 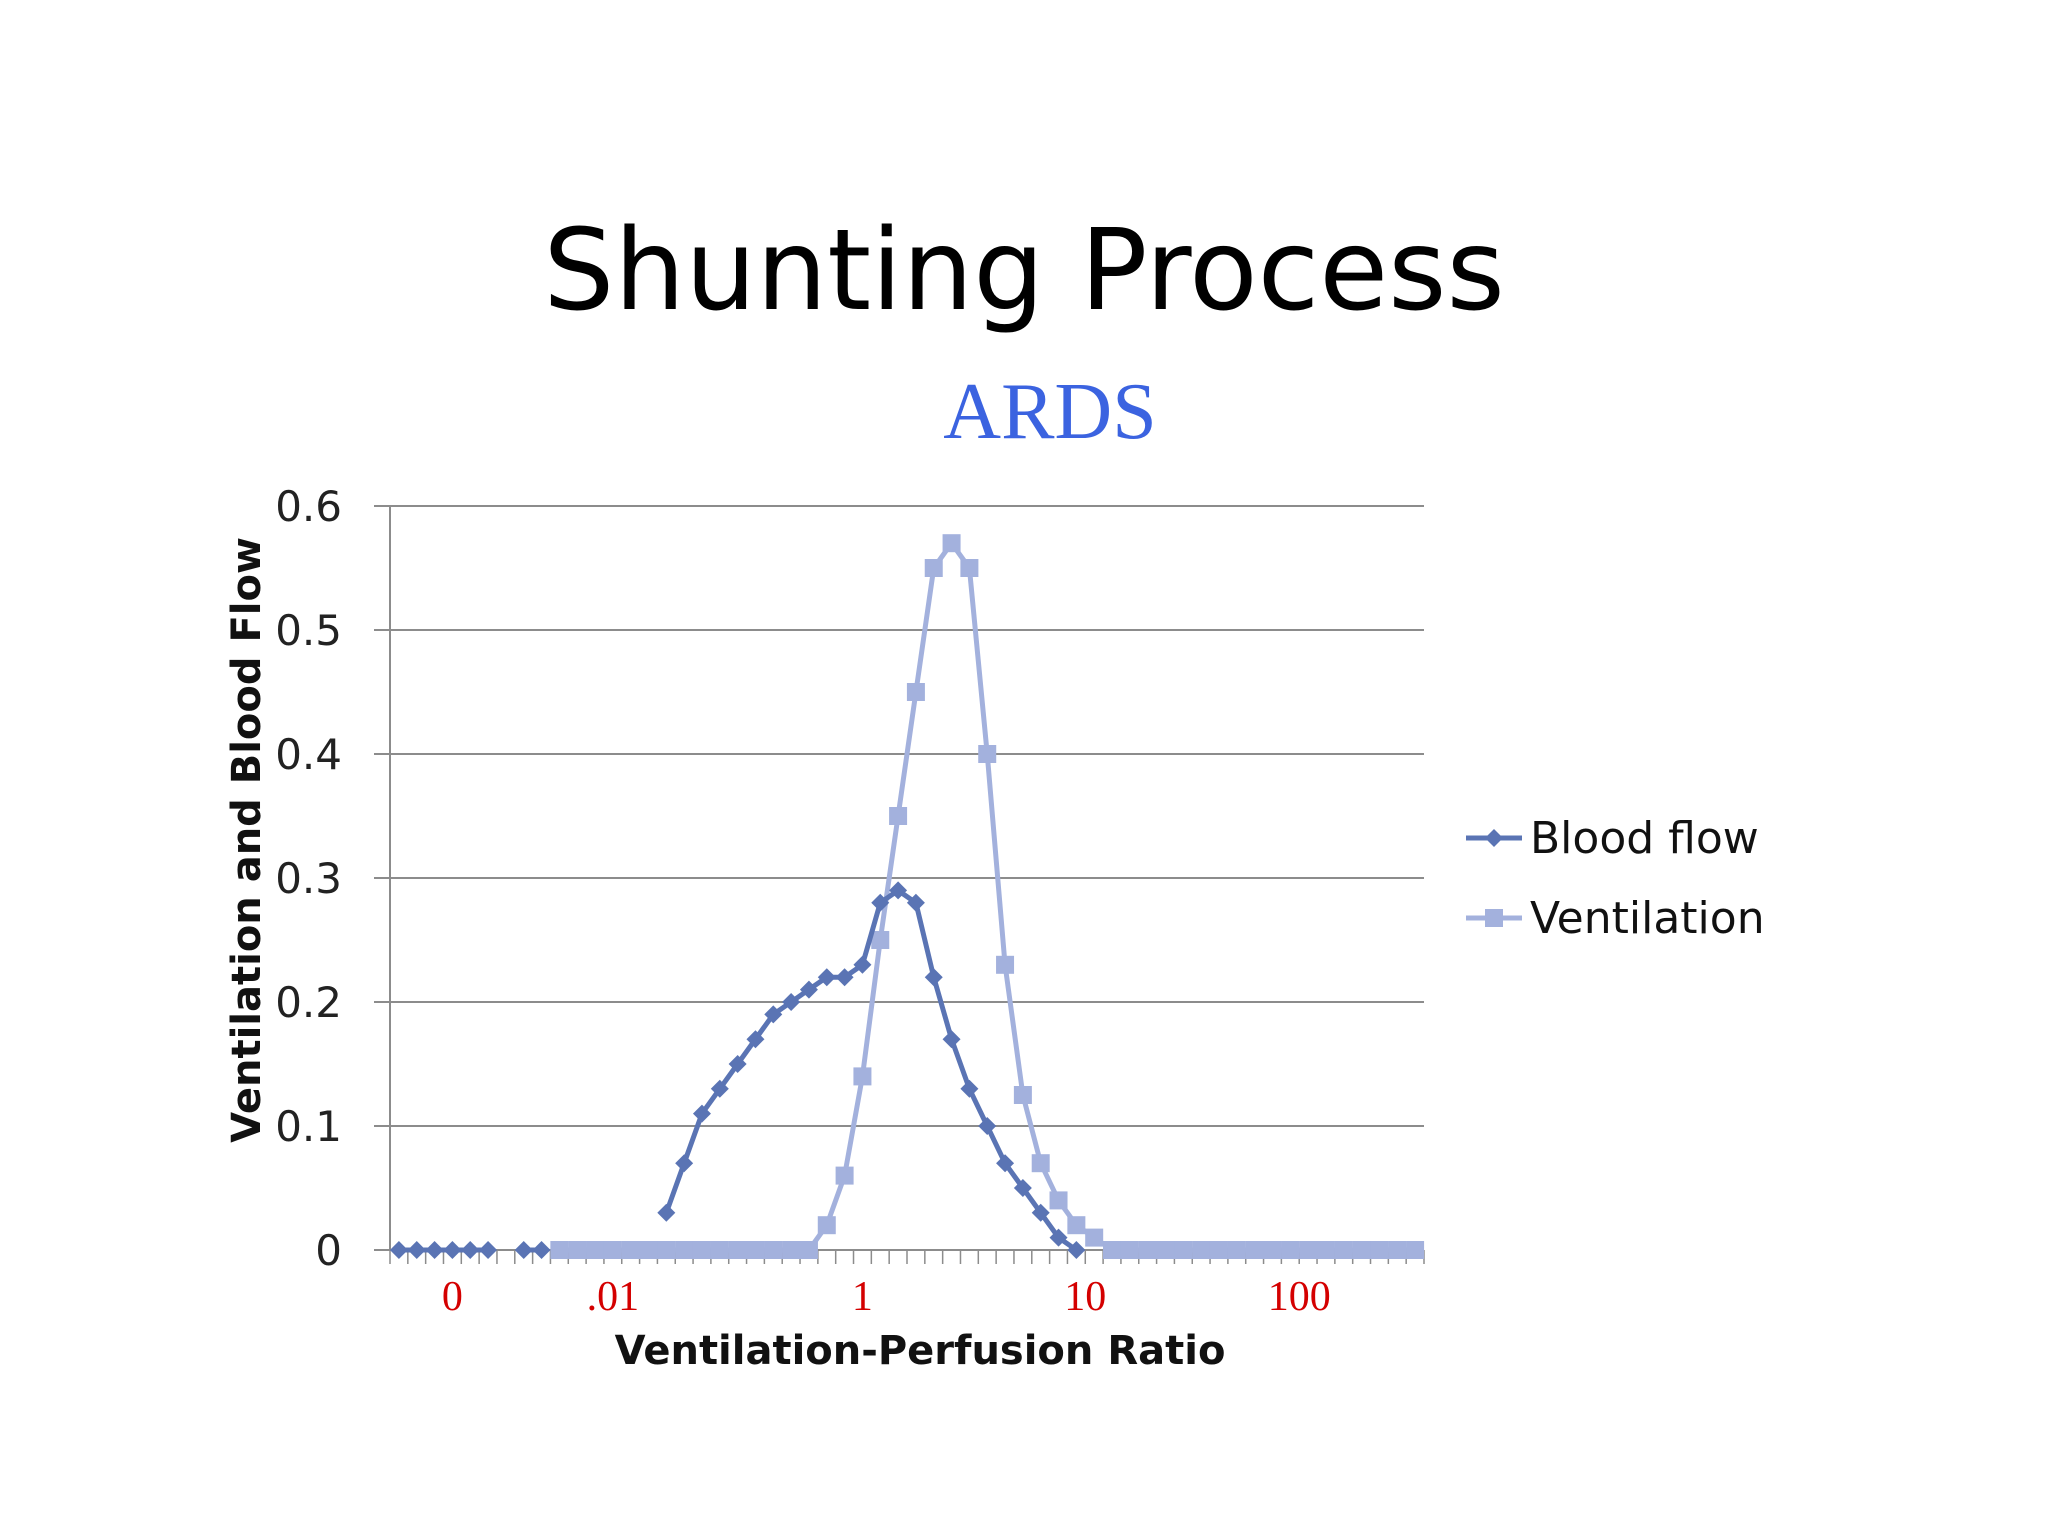 I want to click on legend-label: Ventilation, so click(x=1647, y=918).